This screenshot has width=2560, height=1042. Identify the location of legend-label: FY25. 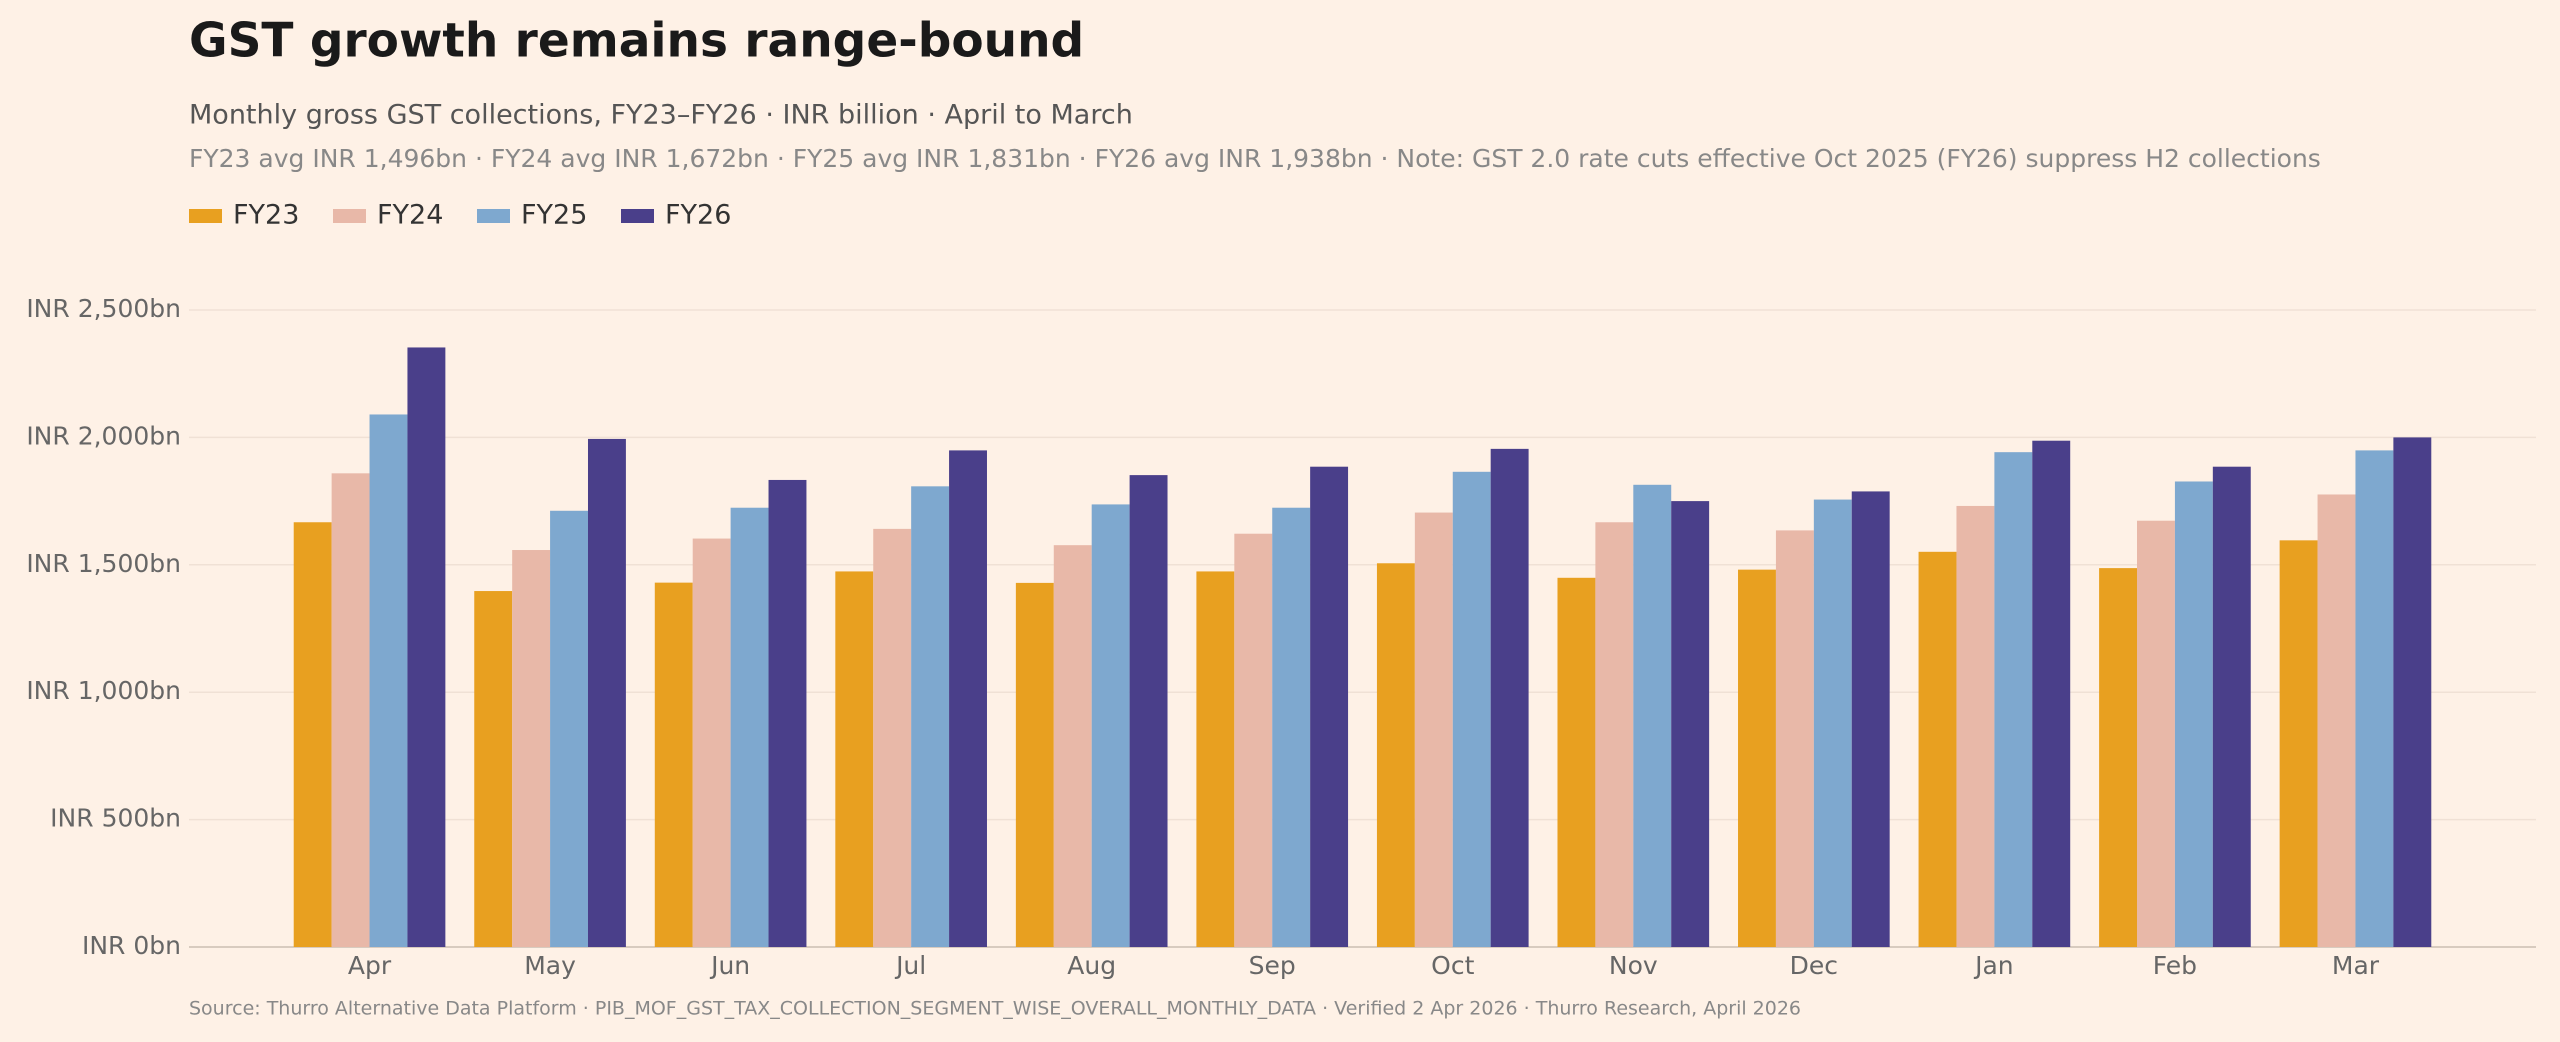
(554, 215).